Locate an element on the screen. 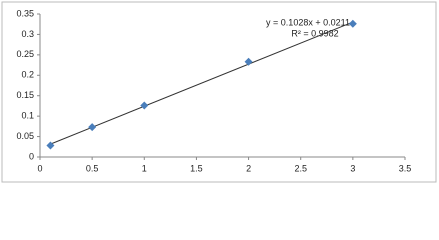 The width and height of the screenshot is (439, 240). y-tick-label: 0.3 is located at coordinates (27, 34).